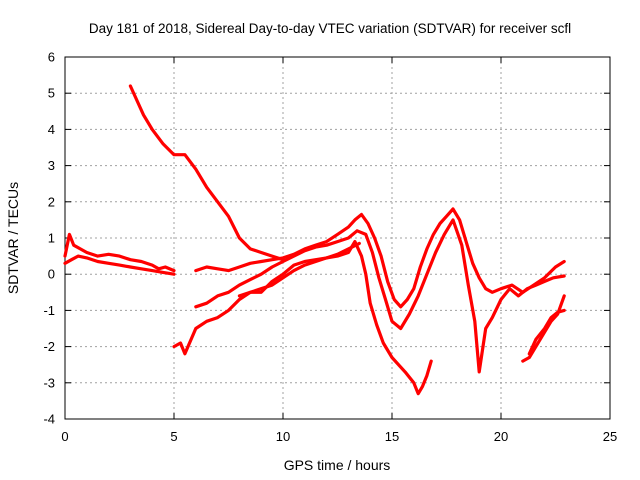 This screenshot has width=640, height=480. What do you see at coordinates (501, 436) in the screenshot?
I see `x-tick-label: 20` at bounding box center [501, 436].